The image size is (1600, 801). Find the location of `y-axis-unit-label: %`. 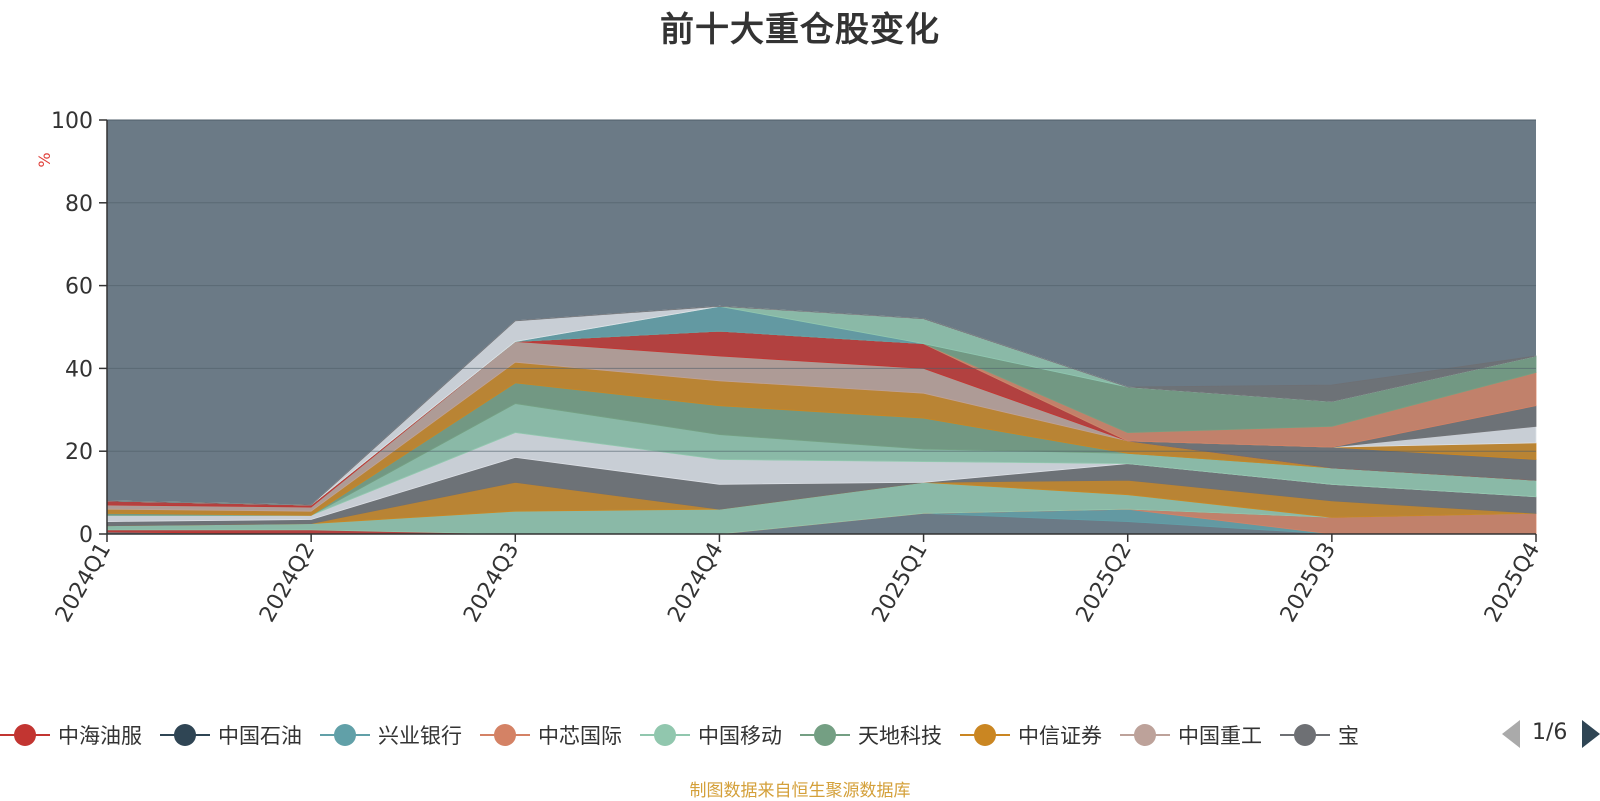

y-axis-unit-label: % is located at coordinates (44, 159).